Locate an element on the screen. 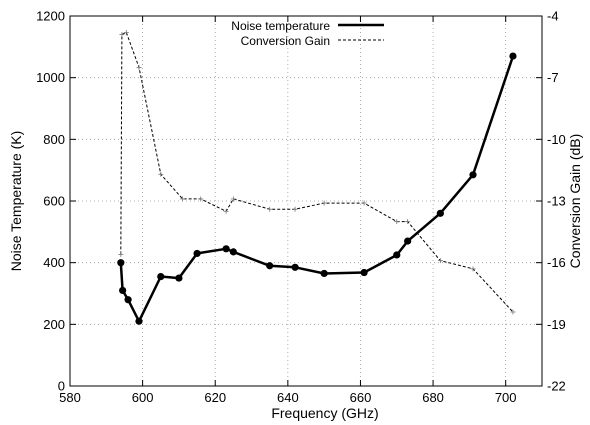 The image size is (590, 425). y-tick-label: 1000 is located at coordinates (50, 77).